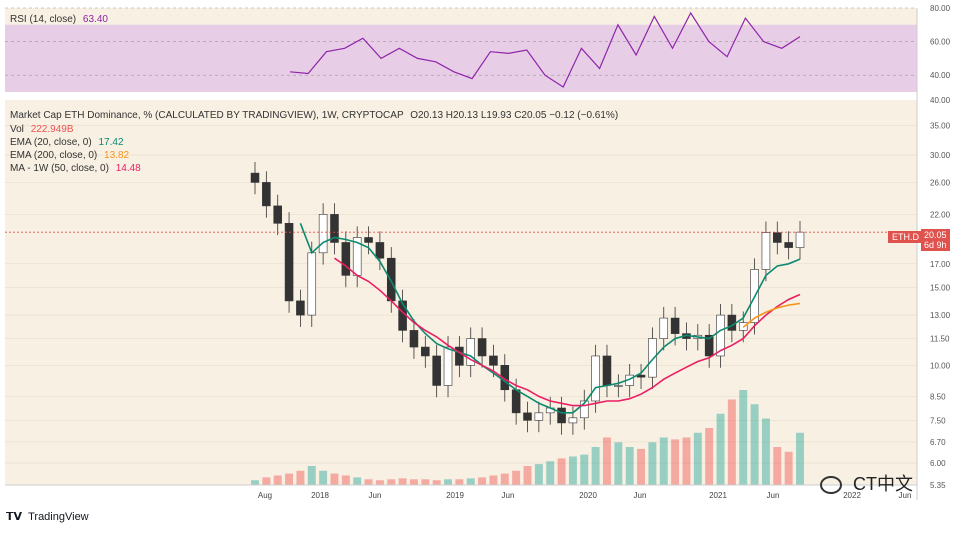 This screenshot has height=533, width=963. What do you see at coordinates (51, 142) in the screenshot?
I see `ema20-label: EMA (20, close, 0)` at bounding box center [51, 142].